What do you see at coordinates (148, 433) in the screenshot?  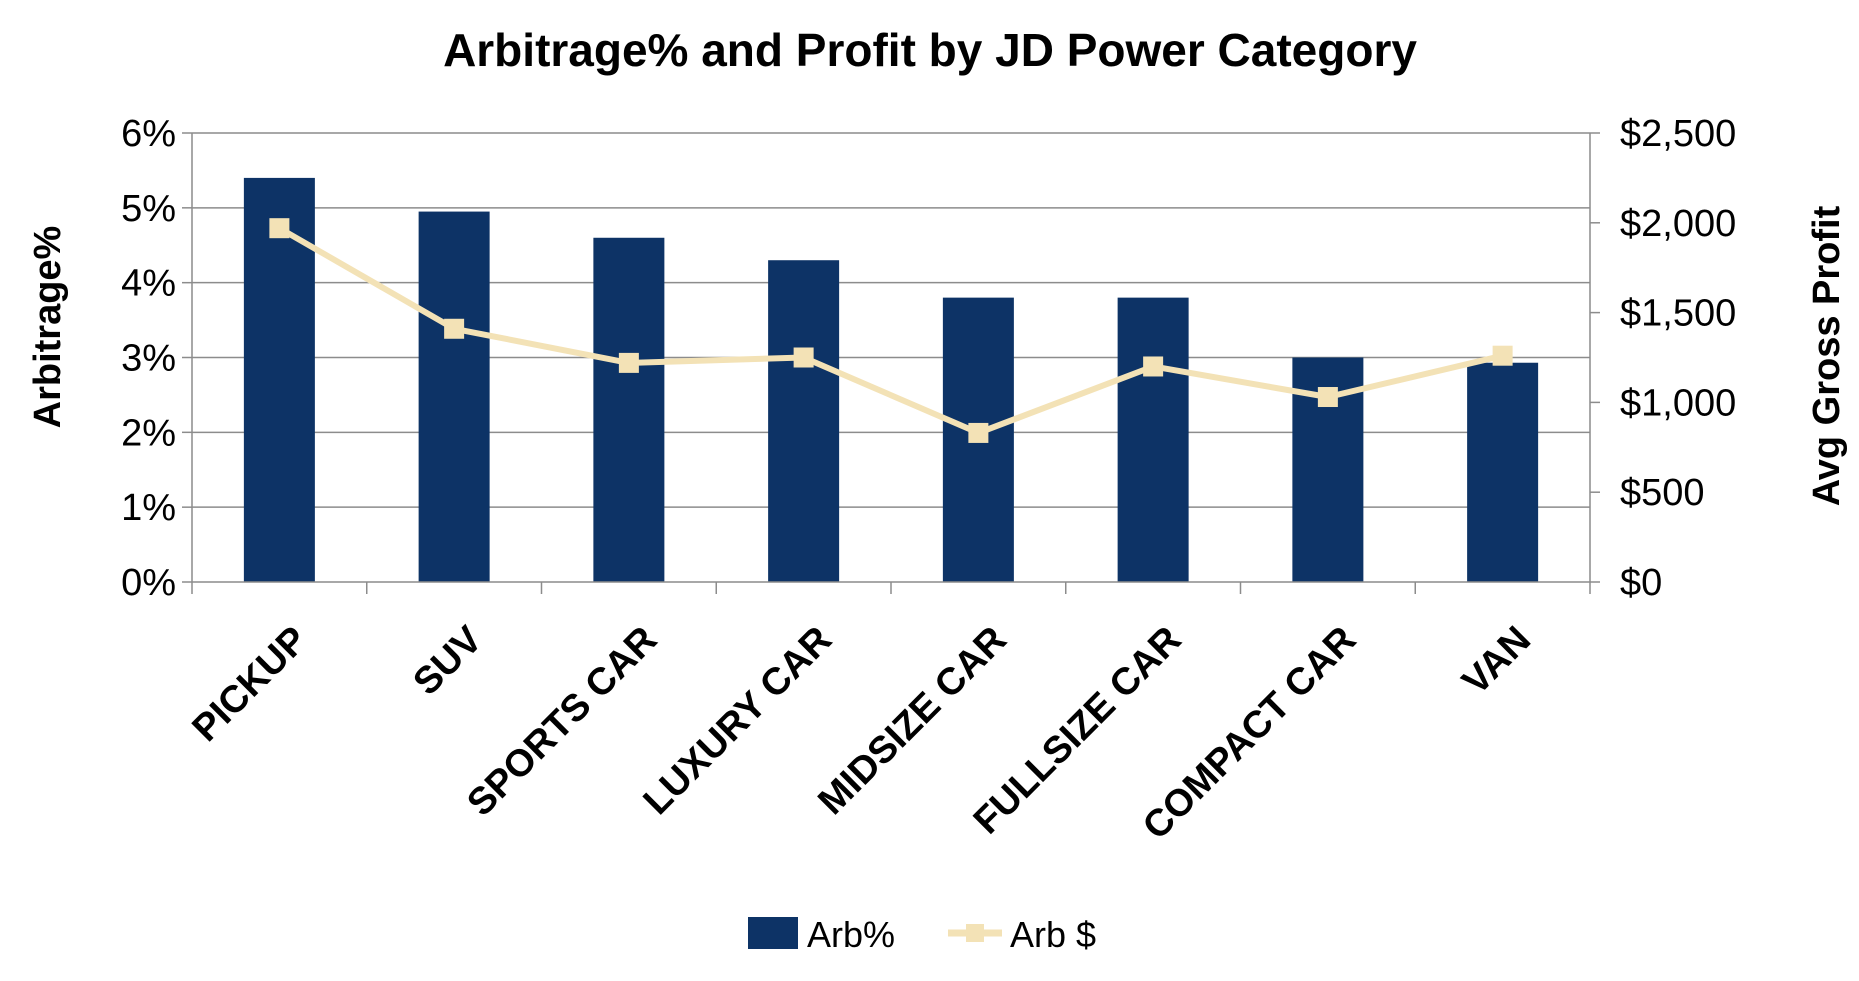 I see `left-tick-label: 2%` at bounding box center [148, 433].